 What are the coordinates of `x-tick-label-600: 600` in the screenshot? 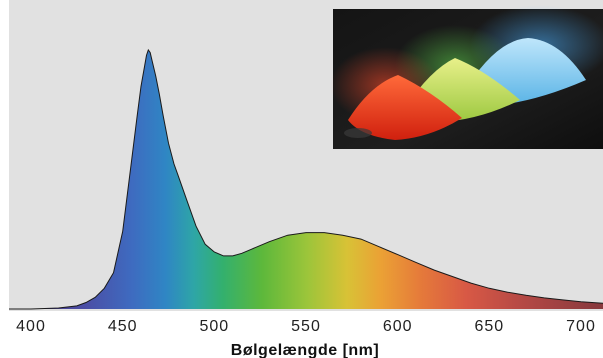 It's located at (398, 326).